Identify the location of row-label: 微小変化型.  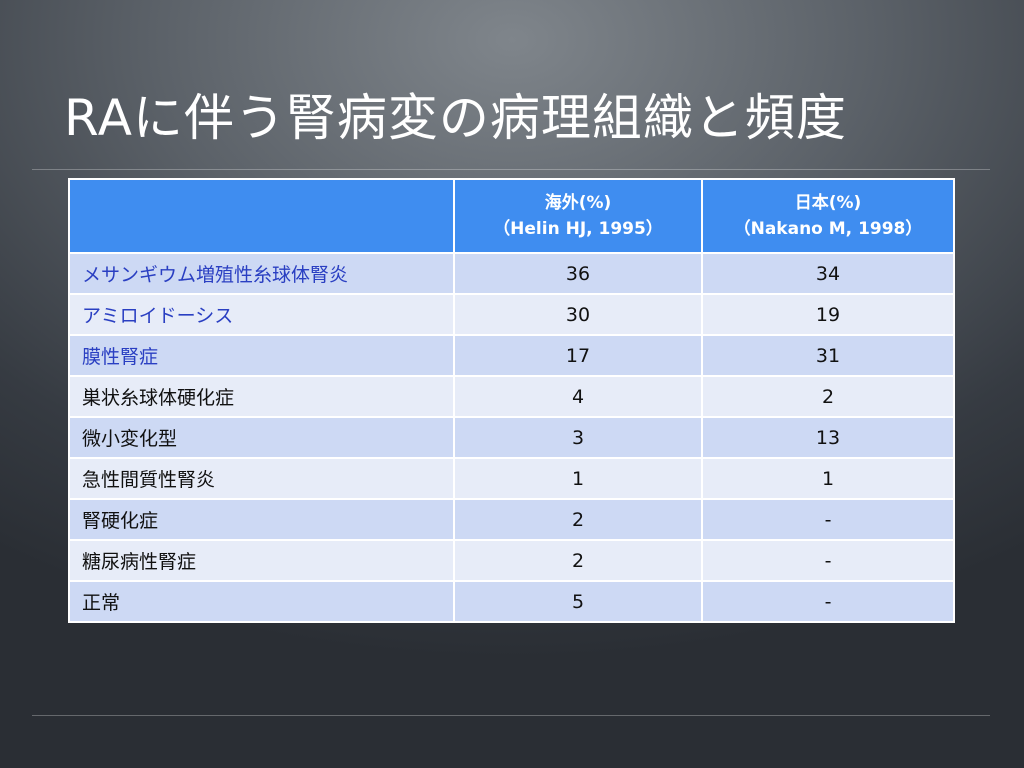
(261, 437).